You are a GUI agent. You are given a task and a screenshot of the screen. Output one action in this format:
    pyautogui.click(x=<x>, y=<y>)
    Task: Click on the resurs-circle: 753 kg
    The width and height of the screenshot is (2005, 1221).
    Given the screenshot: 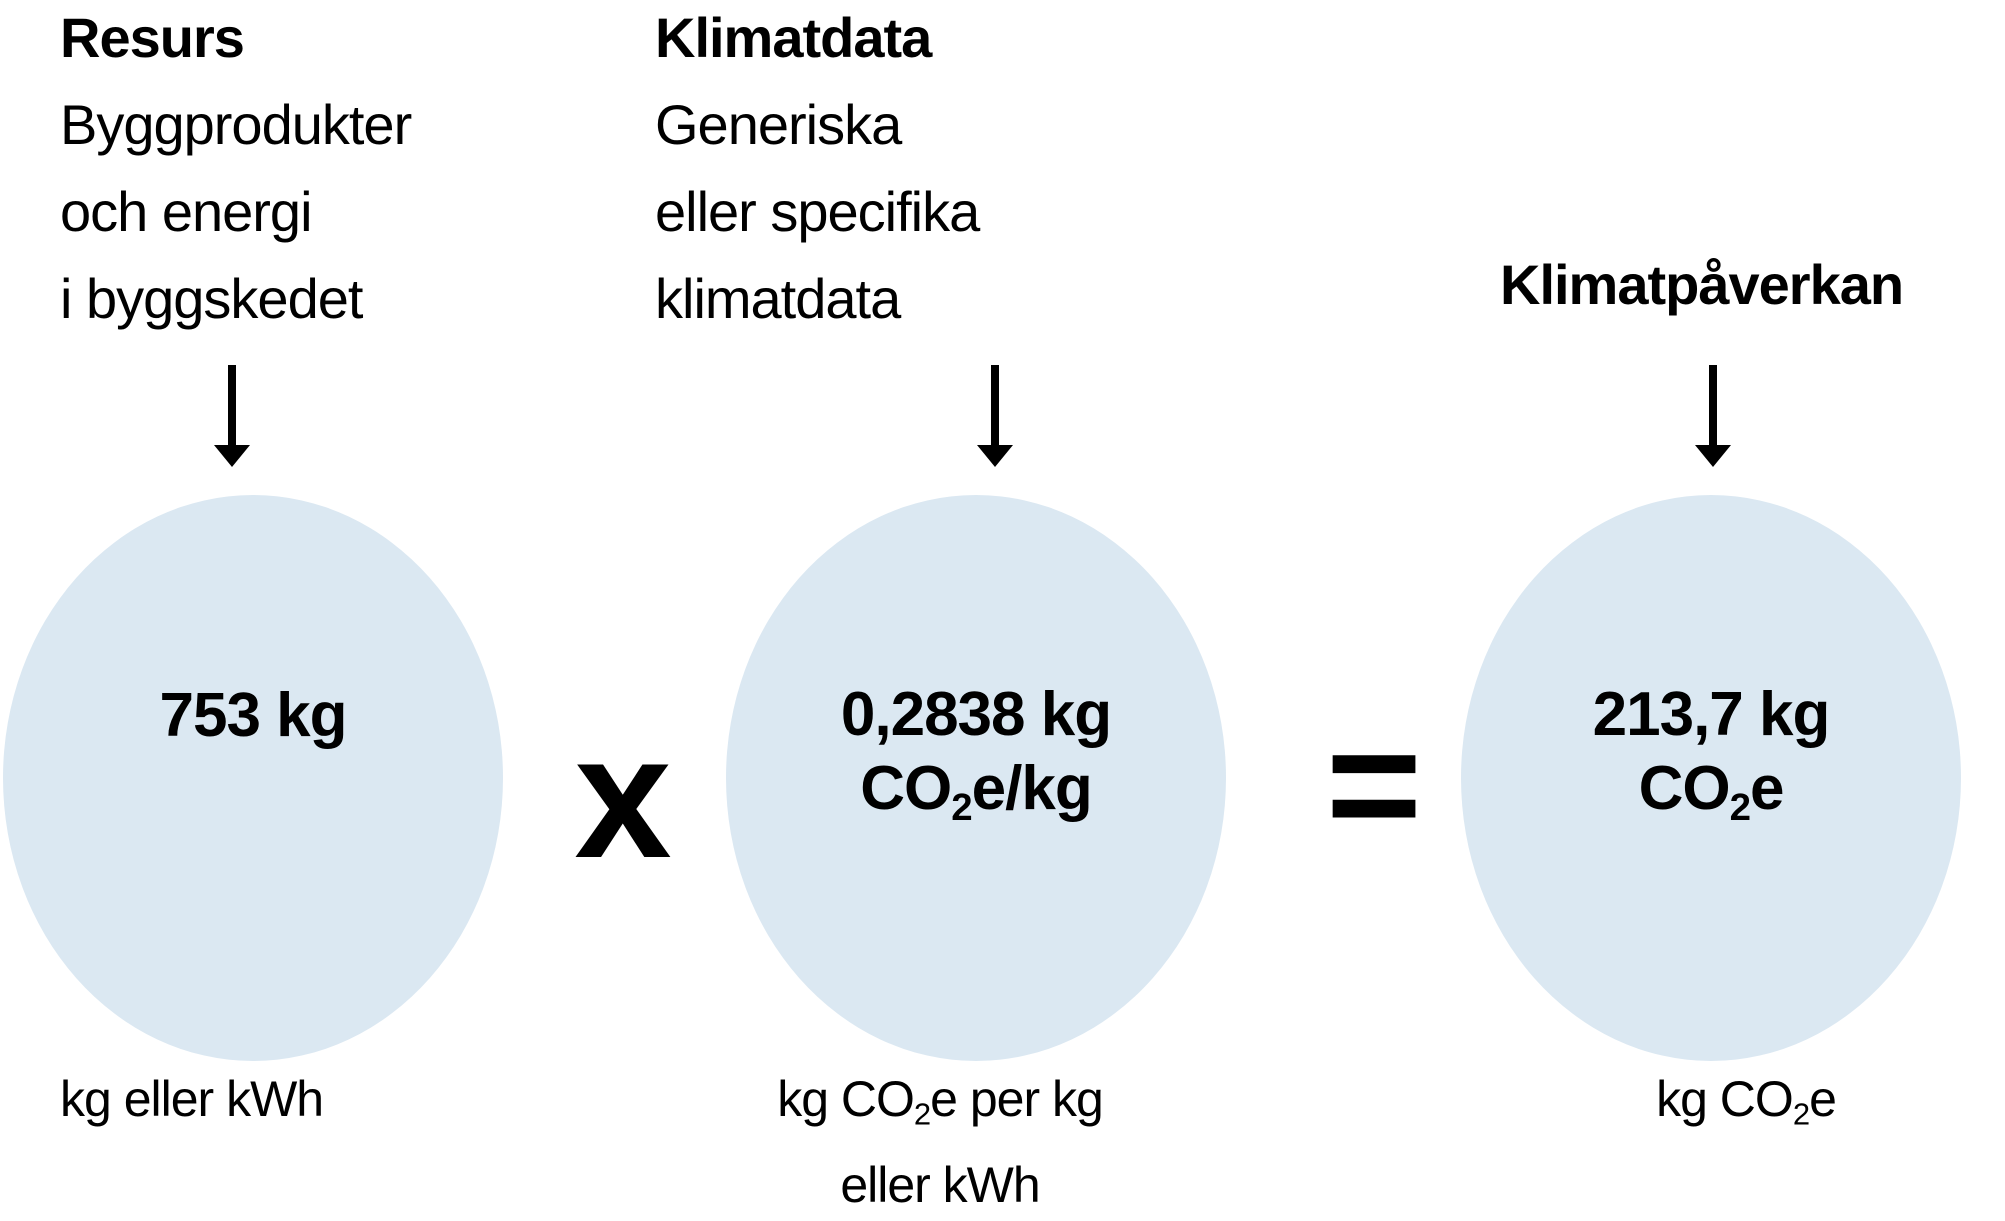 What is the action you would take?
    pyautogui.click(x=253, y=778)
    